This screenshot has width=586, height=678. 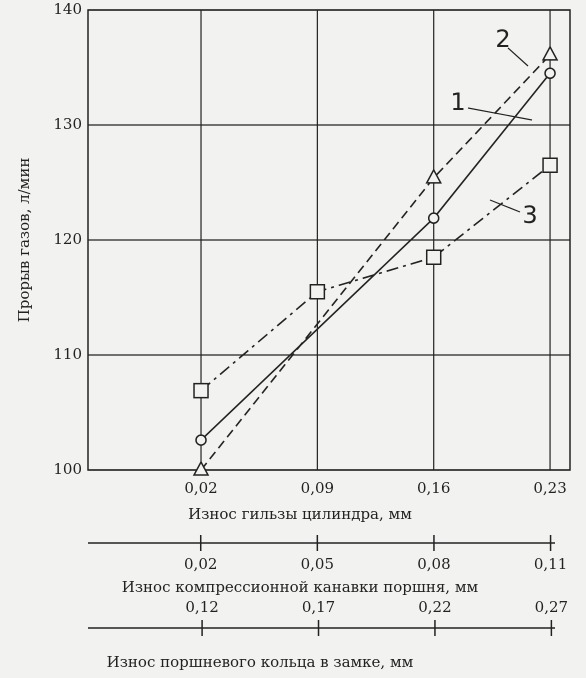 What do you see at coordinates (318, 607) in the screenshot?
I see `x-tick-label: 0,17` at bounding box center [318, 607].